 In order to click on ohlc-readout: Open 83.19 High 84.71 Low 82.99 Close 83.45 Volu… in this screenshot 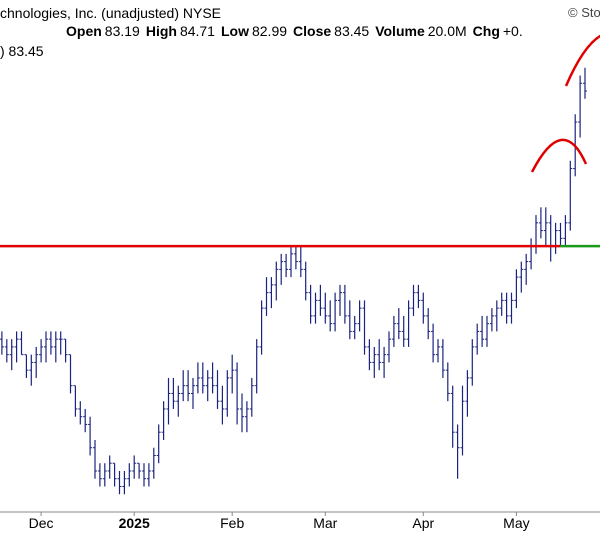, I will do `click(291, 31)`.